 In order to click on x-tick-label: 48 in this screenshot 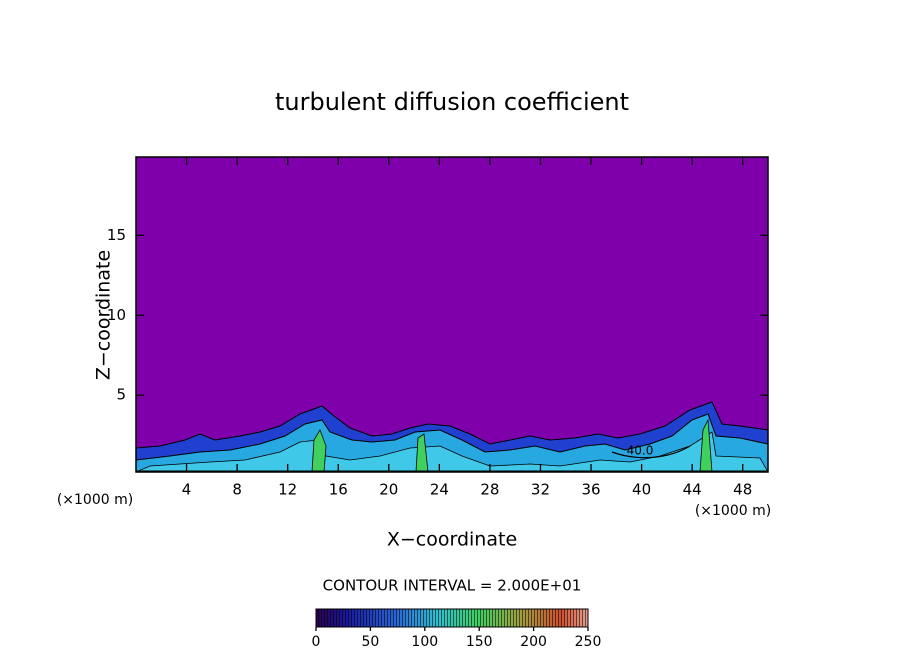, I will do `click(742, 490)`.